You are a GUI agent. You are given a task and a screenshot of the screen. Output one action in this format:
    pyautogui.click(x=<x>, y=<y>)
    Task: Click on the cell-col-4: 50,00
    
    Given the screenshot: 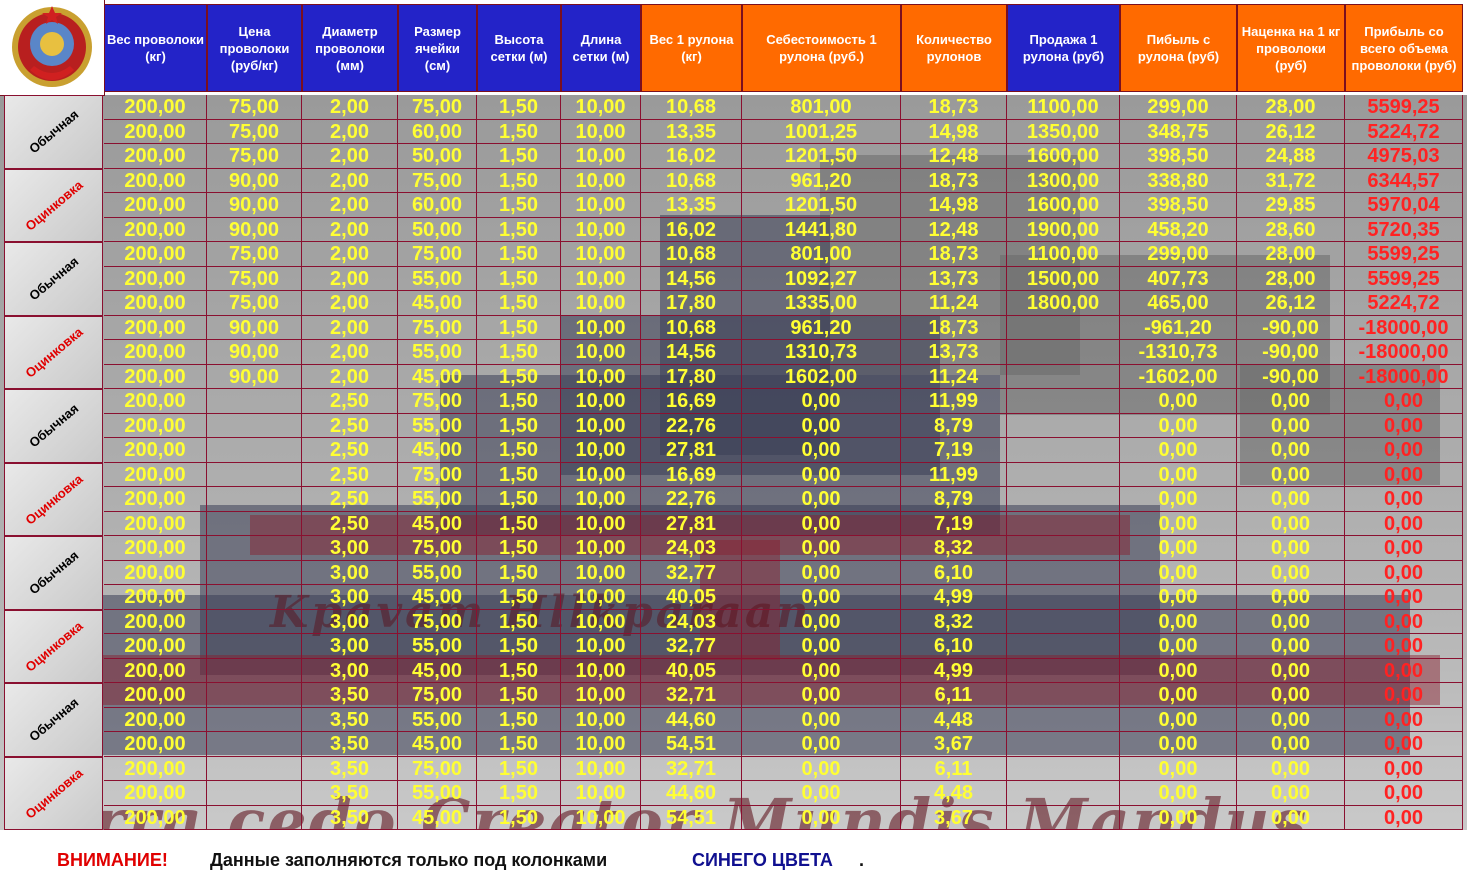 What is the action you would take?
    pyautogui.click(x=437, y=229)
    